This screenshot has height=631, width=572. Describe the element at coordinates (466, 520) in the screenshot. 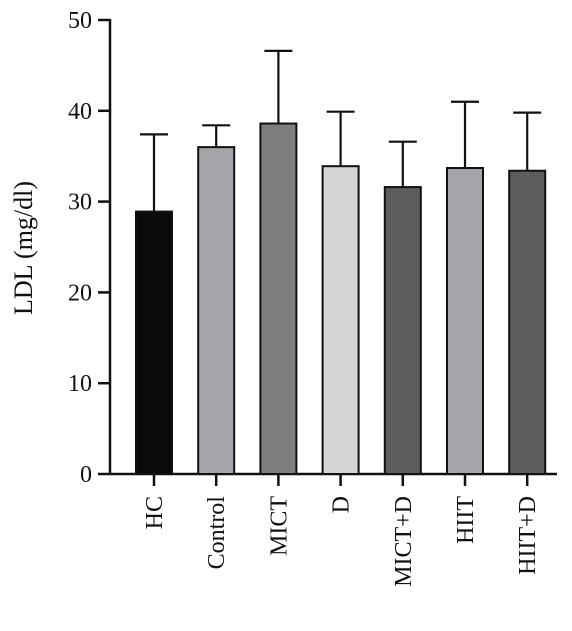

I see `x-tick-label: HIIT` at that location.